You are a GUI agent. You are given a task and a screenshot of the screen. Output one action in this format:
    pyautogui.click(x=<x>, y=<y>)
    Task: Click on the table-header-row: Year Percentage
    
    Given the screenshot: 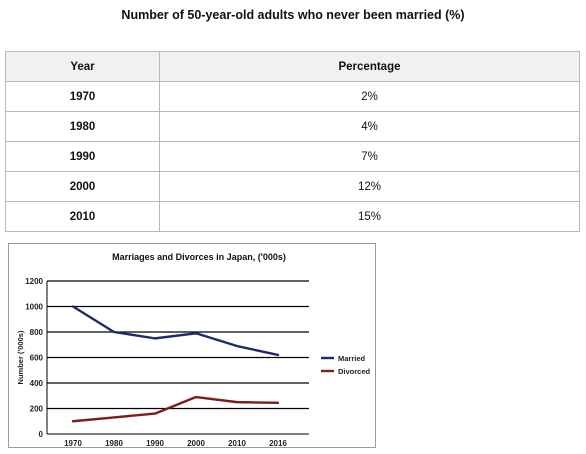 What is the action you would take?
    pyautogui.click(x=292, y=66)
    